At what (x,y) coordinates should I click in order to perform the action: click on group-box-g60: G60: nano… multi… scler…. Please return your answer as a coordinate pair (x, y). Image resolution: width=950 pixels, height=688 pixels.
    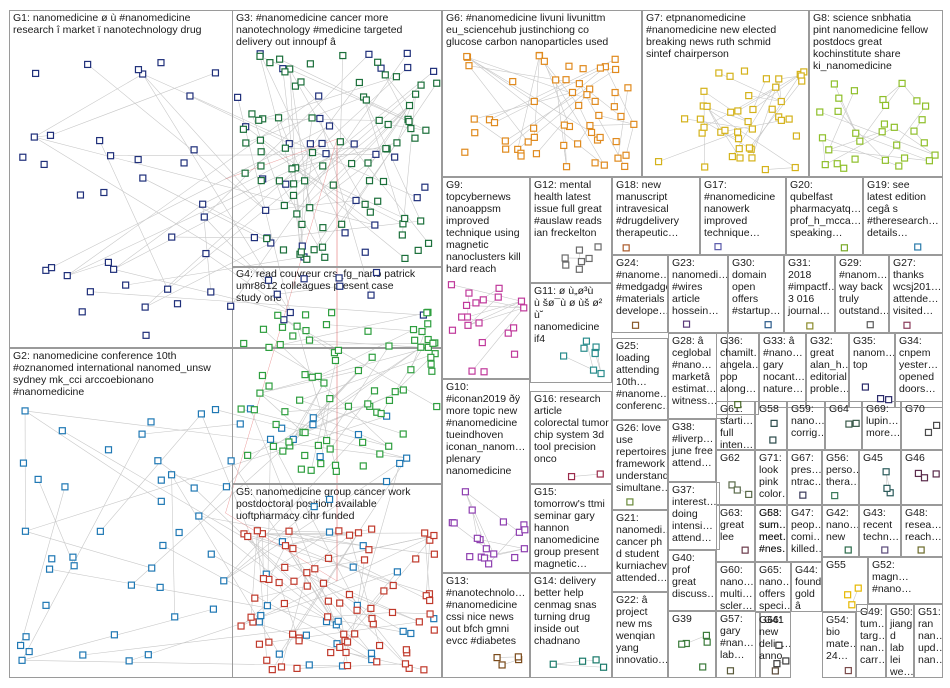
    Looking at the image, I should click on (735, 586).